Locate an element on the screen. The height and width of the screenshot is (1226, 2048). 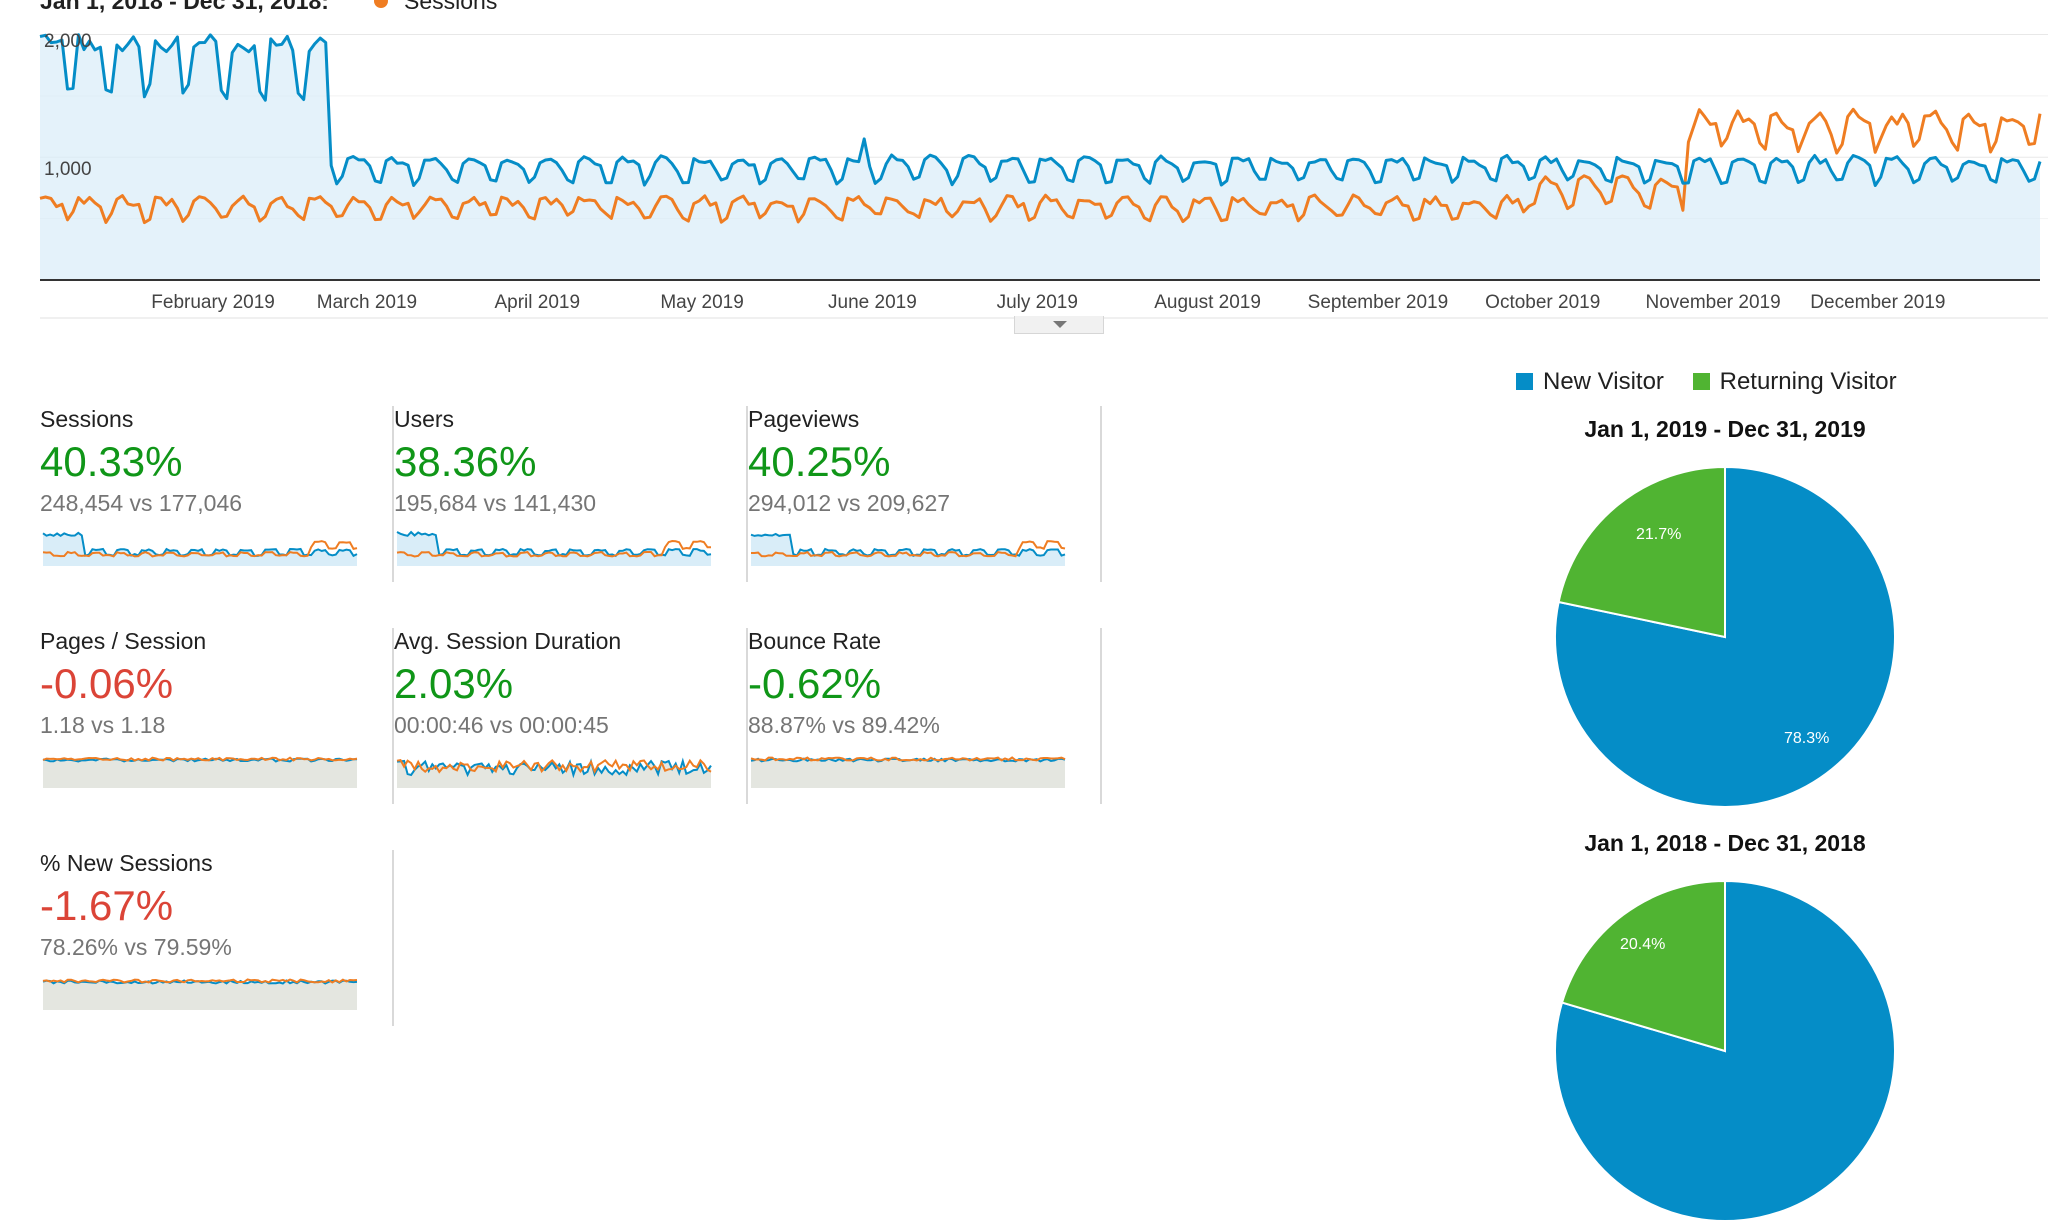
pie-label-returning-2018: 20.4% is located at coordinates (1643, 944).